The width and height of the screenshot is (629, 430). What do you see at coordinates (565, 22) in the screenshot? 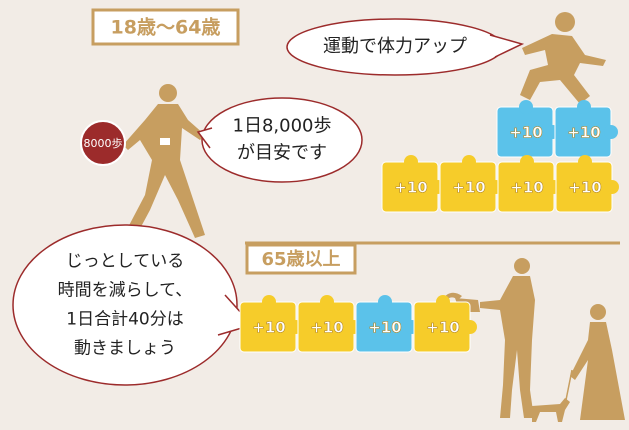
I see `runner-head` at bounding box center [565, 22].